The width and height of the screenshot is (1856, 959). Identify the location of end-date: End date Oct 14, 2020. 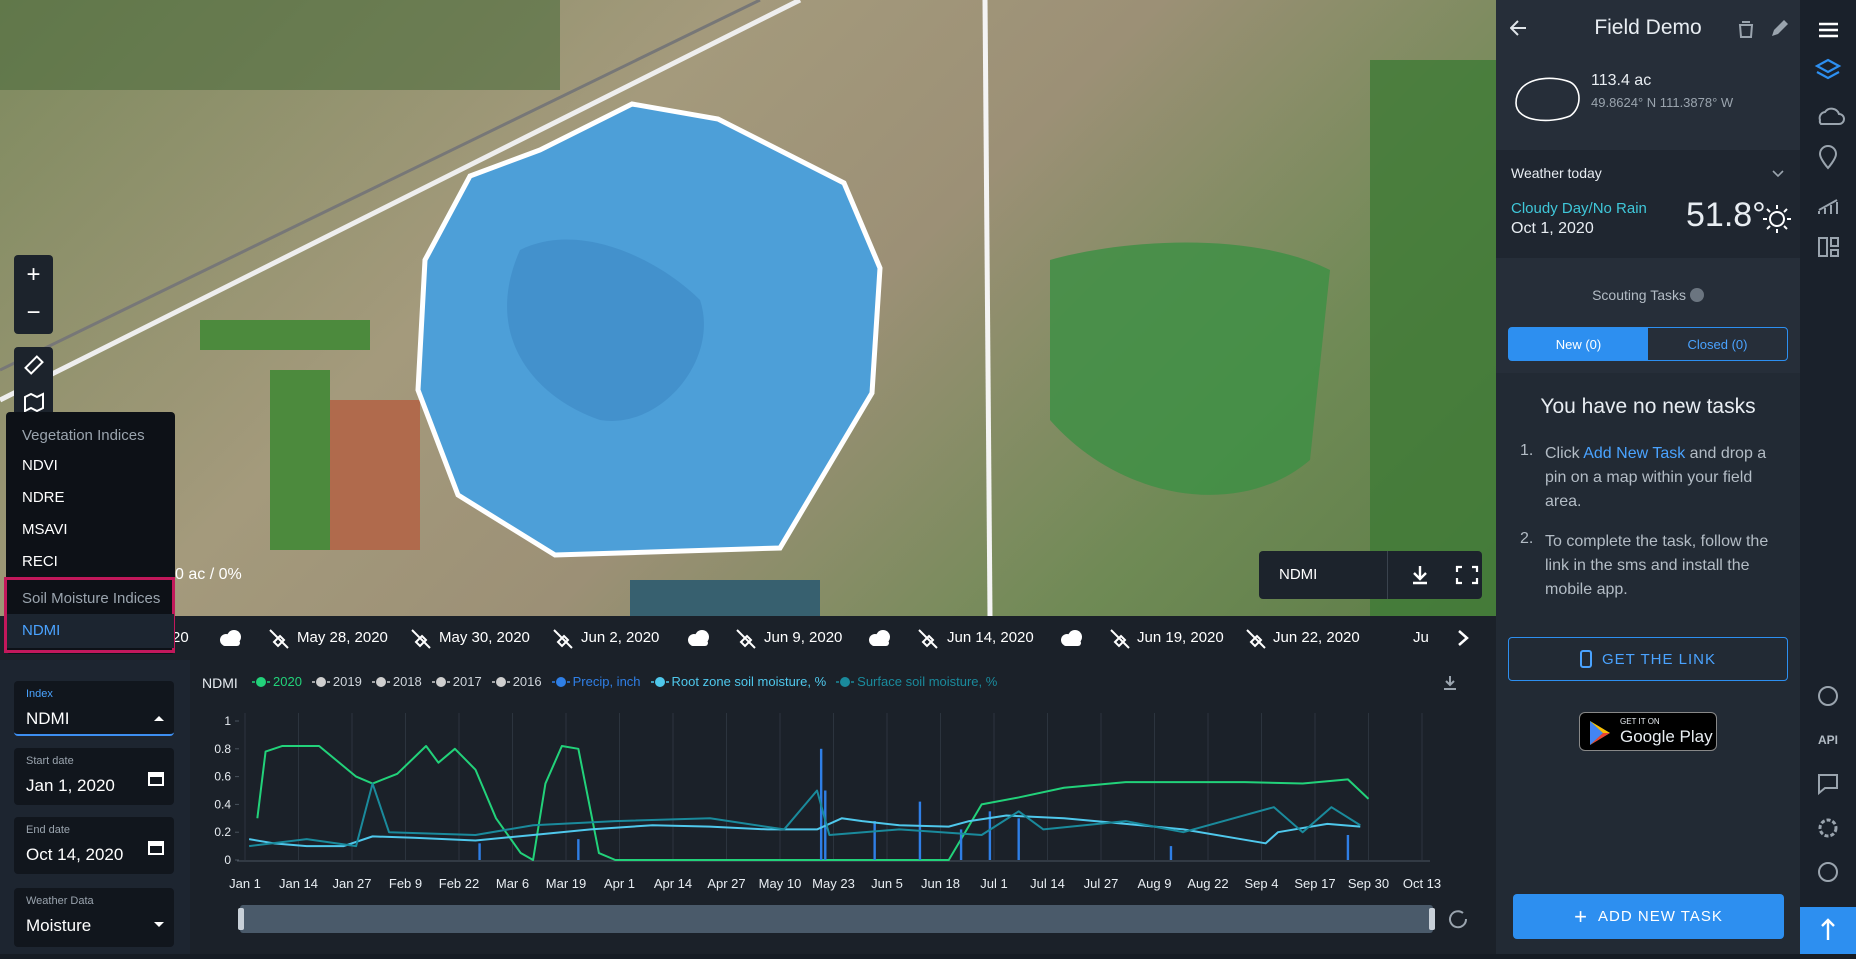
(94, 845).